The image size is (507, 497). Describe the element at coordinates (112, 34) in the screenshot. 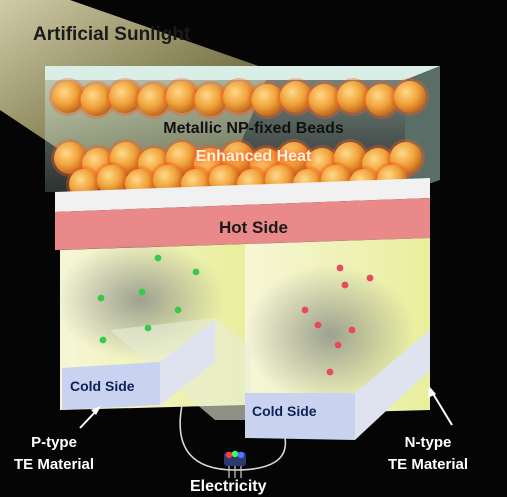

I see `artificial-sunlight-label: Artificial Sunlight` at that location.